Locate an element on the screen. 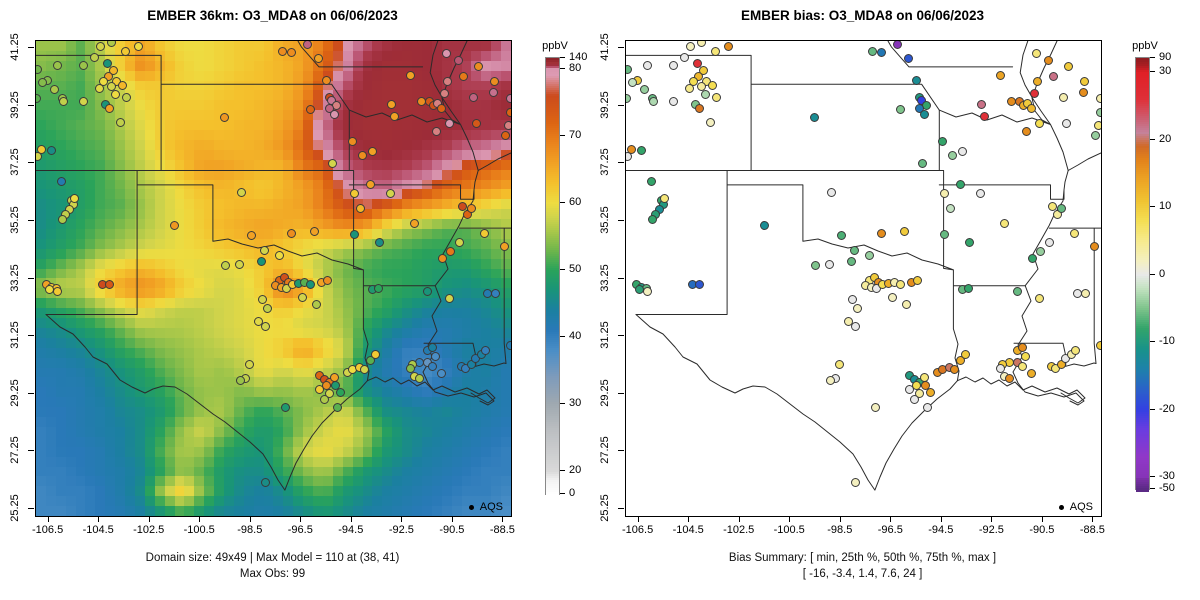  x-tick-label: -106.5 is located at coordinates (47, 530).